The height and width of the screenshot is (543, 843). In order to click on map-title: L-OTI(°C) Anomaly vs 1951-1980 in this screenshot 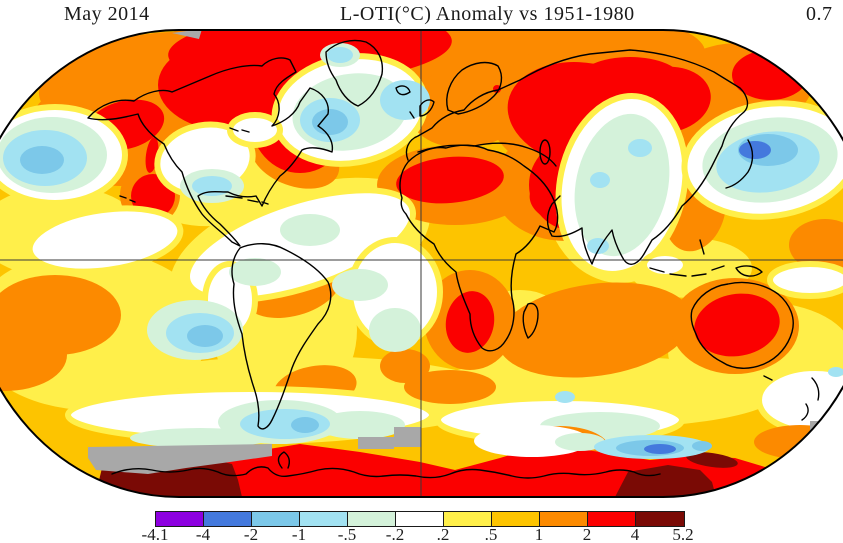, I will do `click(487, 14)`.